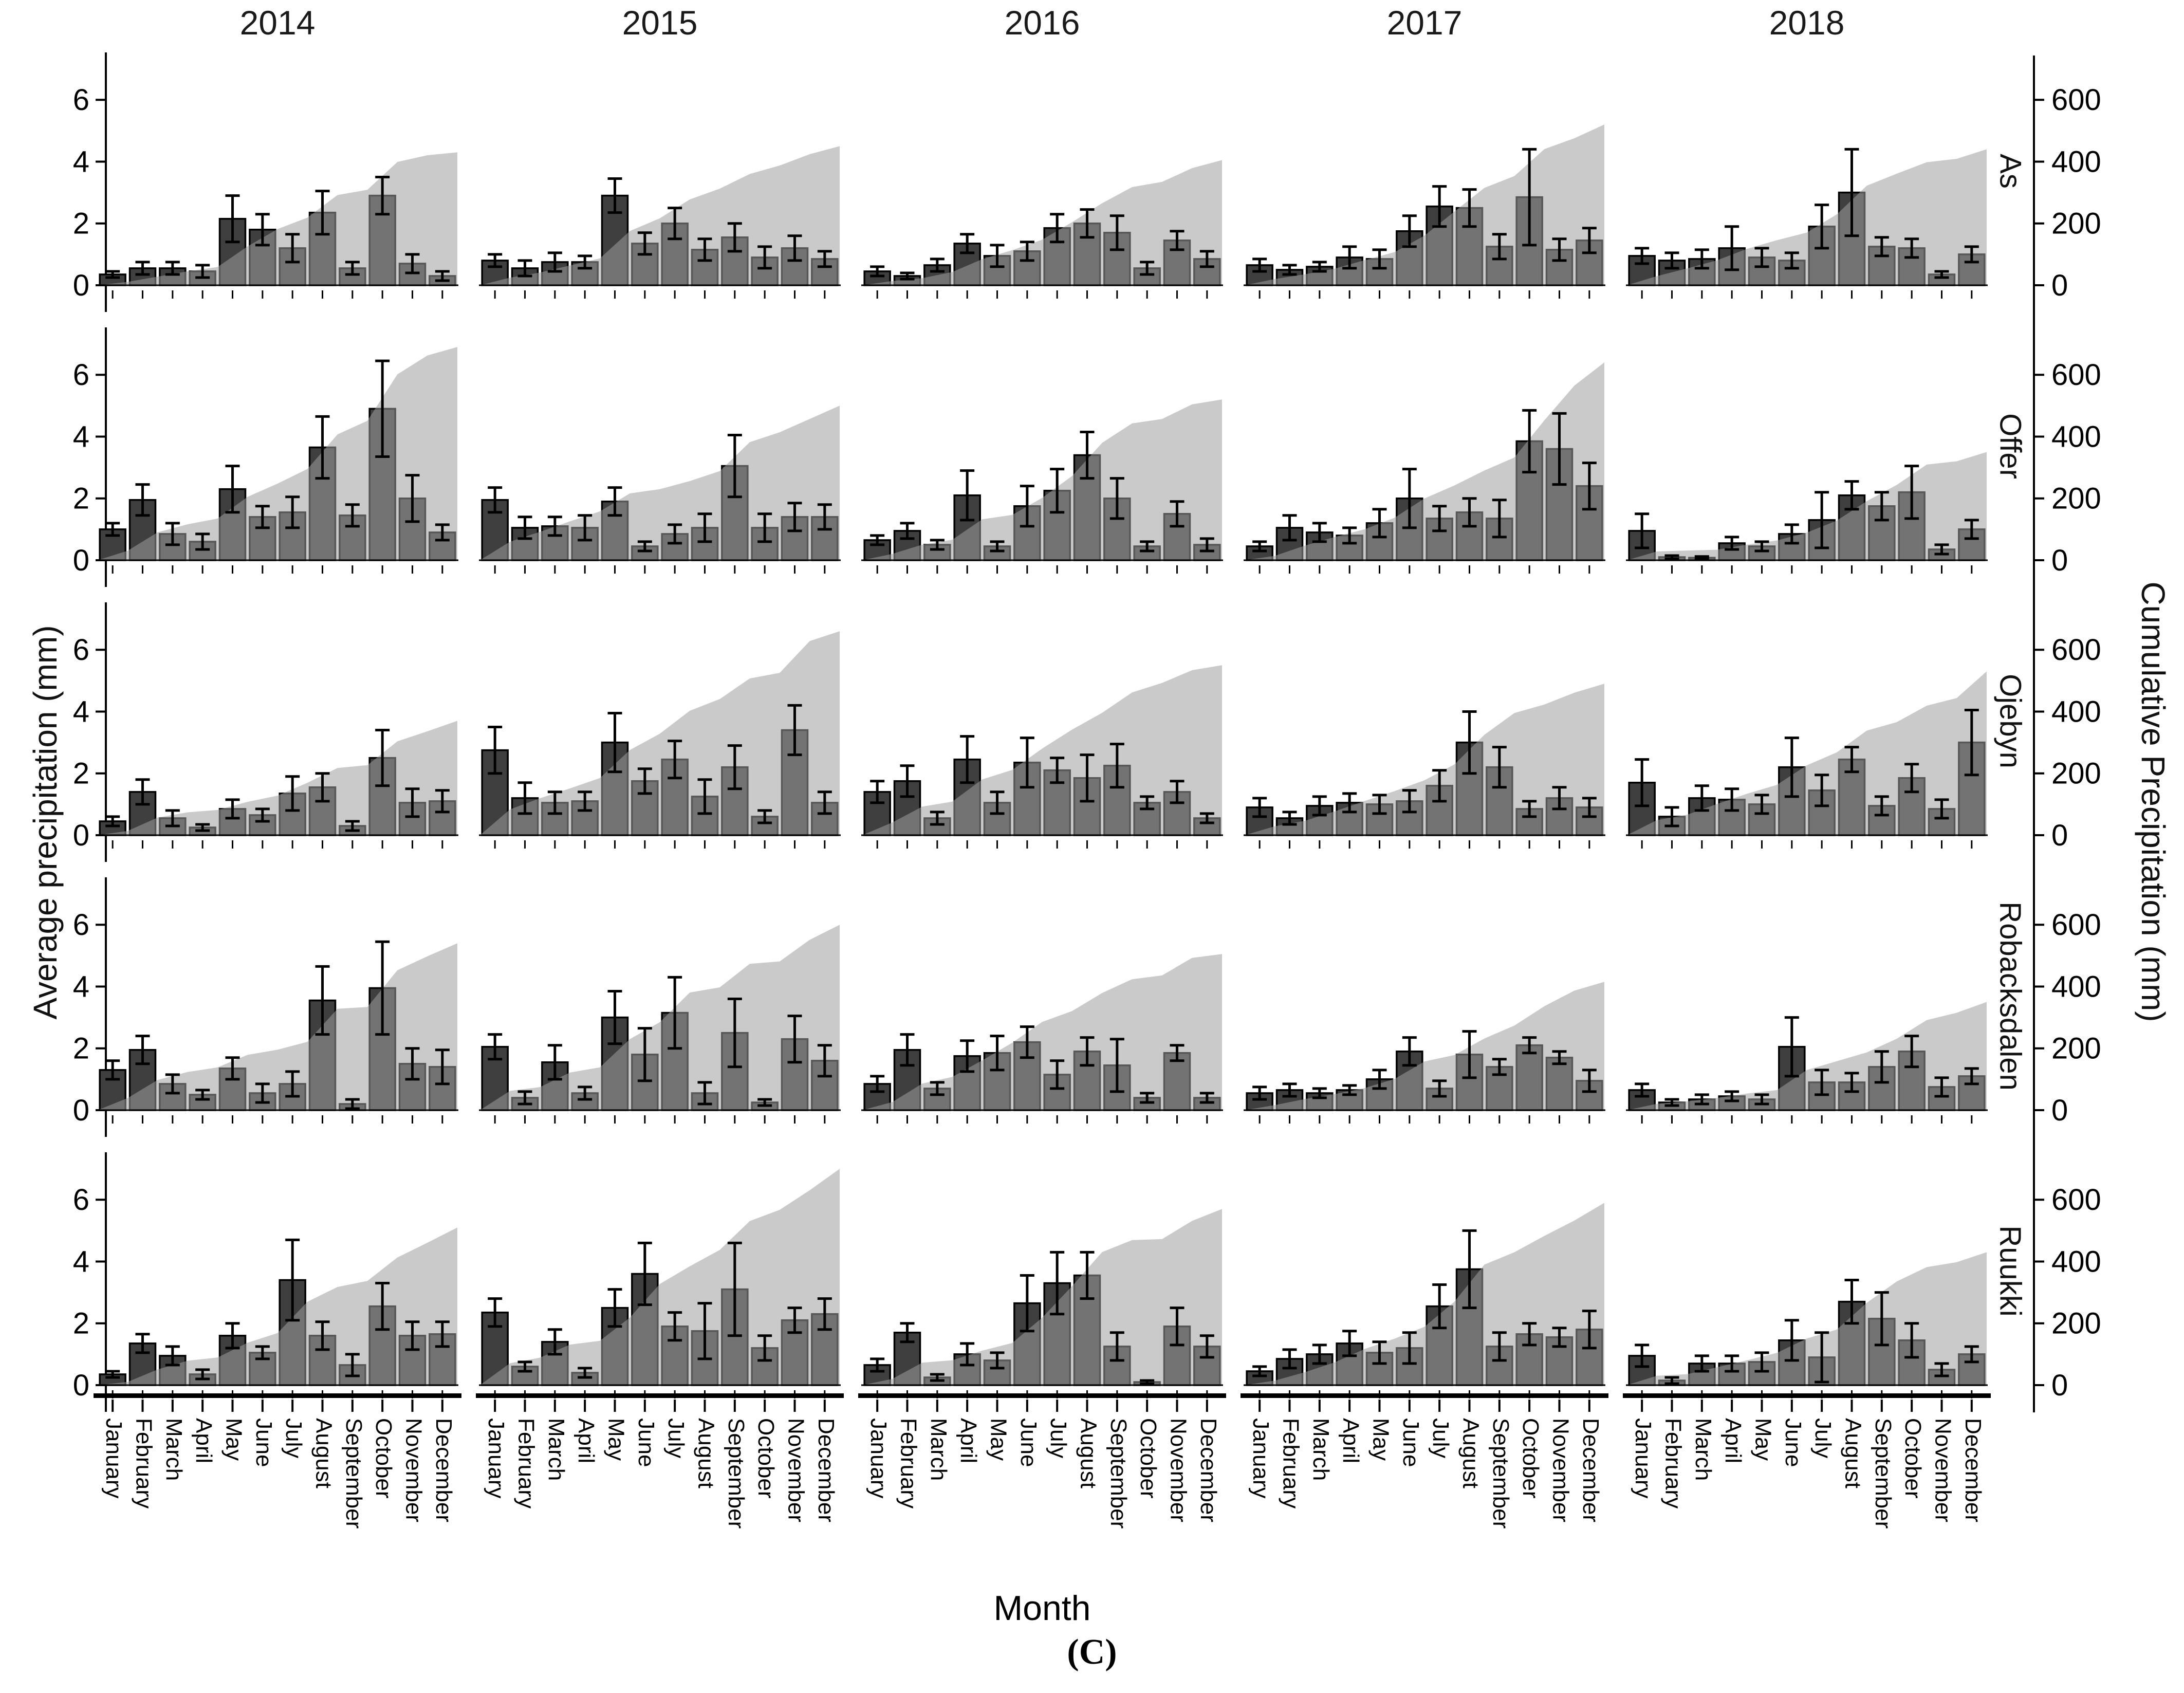 Image resolution: width=2184 pixels, height=1693 pixels. I want to click on panel-Offer-2015, so click(660, 490).